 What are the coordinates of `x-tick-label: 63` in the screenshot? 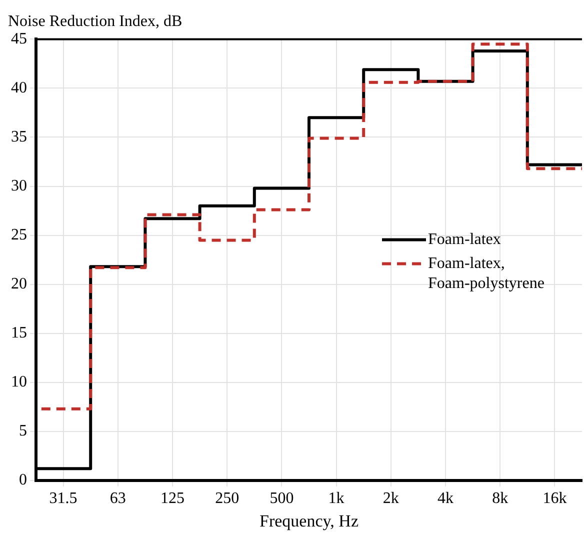 It's located at (118, 499).